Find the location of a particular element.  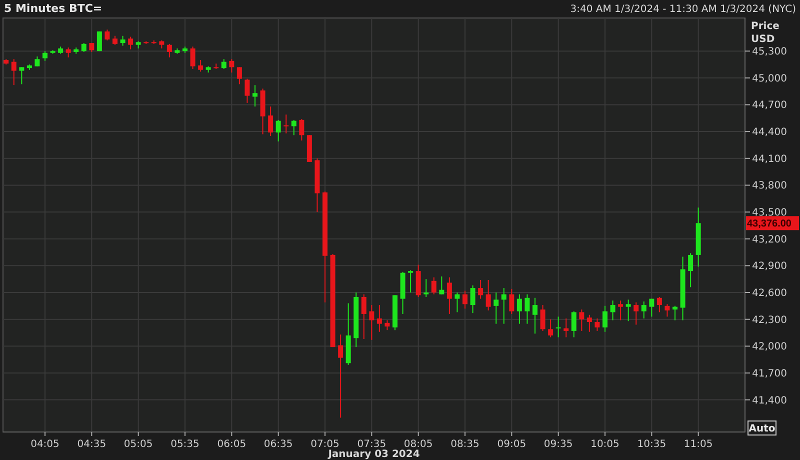

y-axis-title: Price USD is located at coordinates (765, 33).